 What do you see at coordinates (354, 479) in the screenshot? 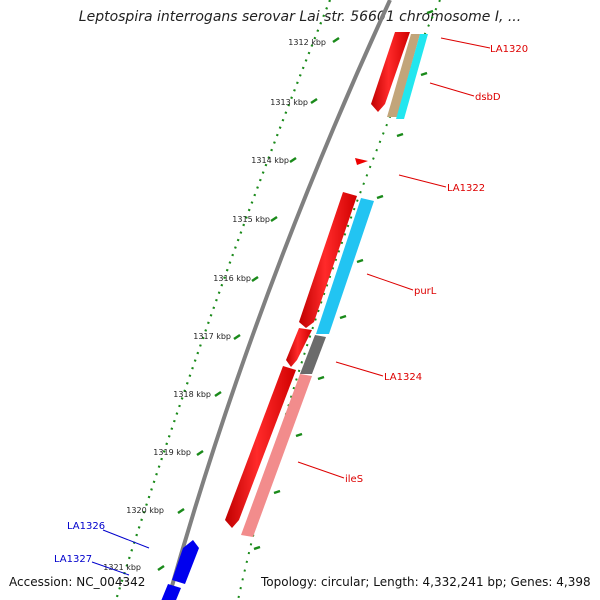
I see `gene-label-iles: ileS` at bounding box center [354, 479].